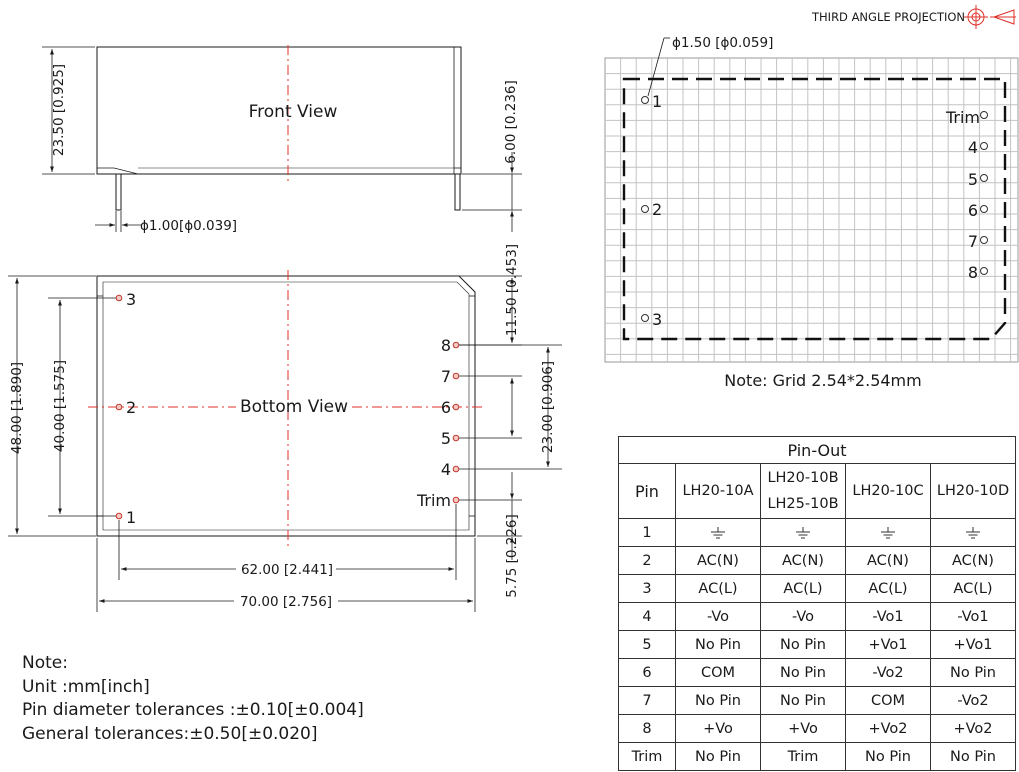 Image resolution: width=1019 pixels, height=772 pixels. Describe the element at coordinates (962, 117) in the screenshot. I see `layout-pin-label-trim: Trim` at that location.